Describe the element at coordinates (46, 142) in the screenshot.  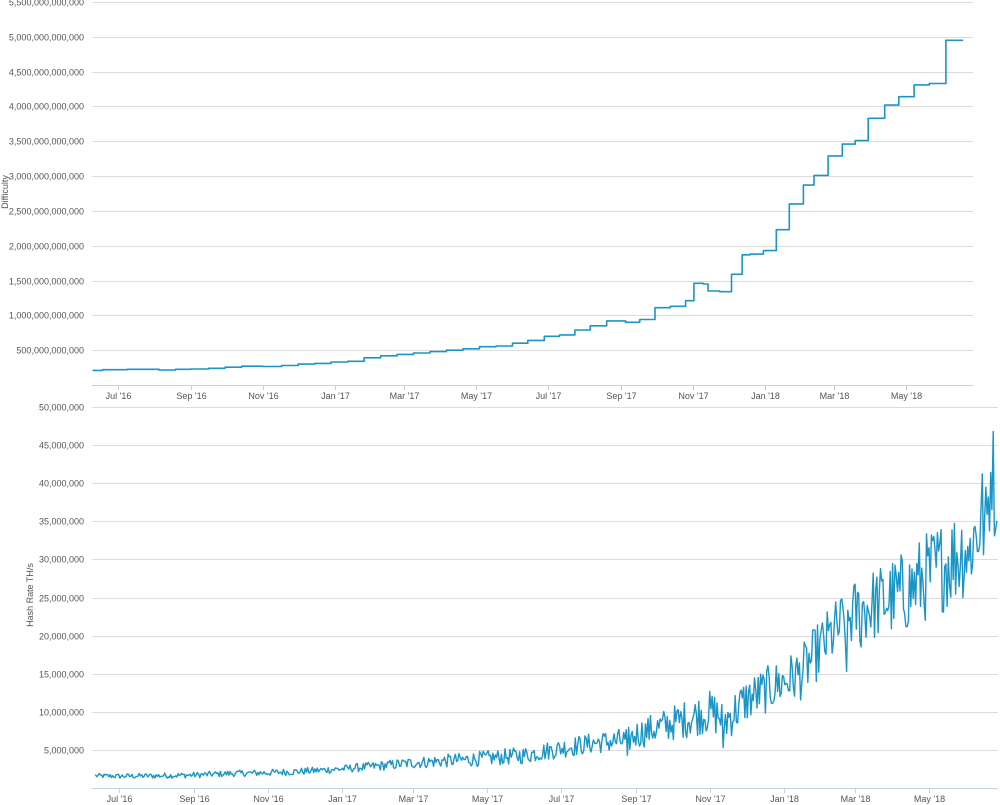
I see `difficulty-y-tick-label: 3,500,000,000,000` at that location.